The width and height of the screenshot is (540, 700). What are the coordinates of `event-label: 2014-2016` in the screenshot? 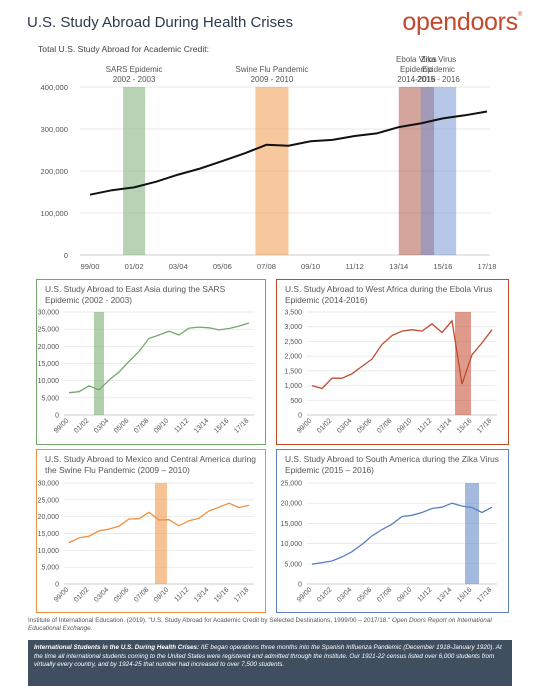 It's located at (416, 79).